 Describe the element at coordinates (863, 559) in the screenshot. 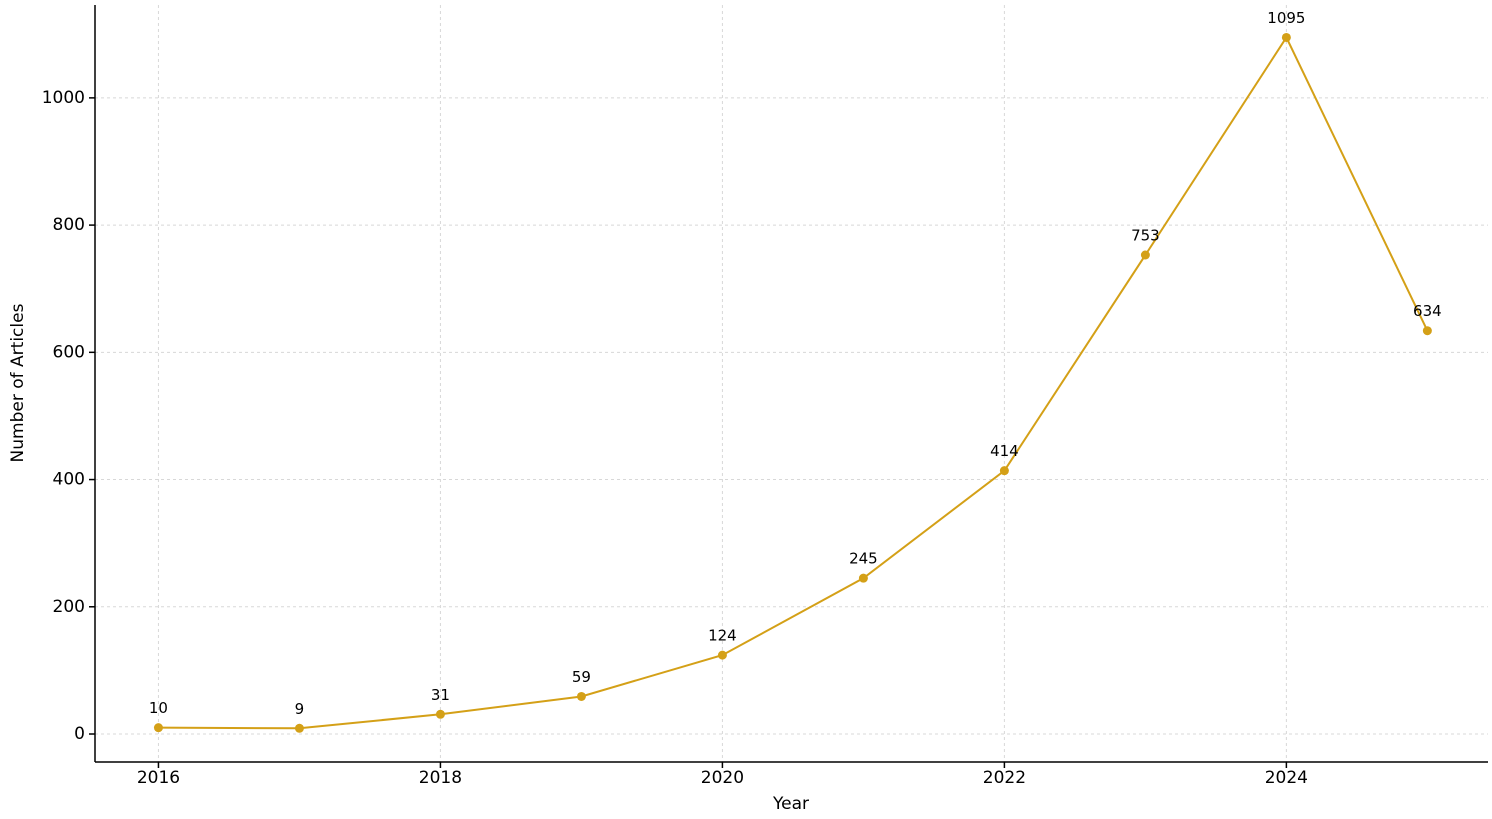

I see `data-label: 245` at that location.